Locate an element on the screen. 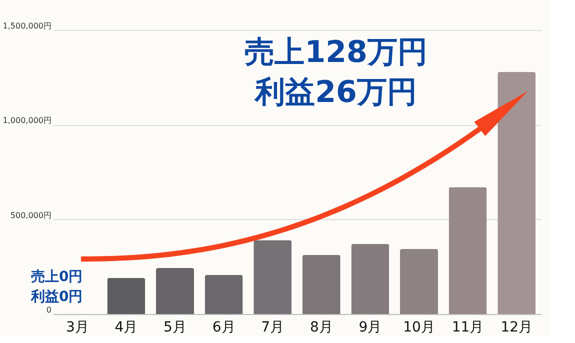  x-tick-label: 9月 is located at coordinates (370, 328).